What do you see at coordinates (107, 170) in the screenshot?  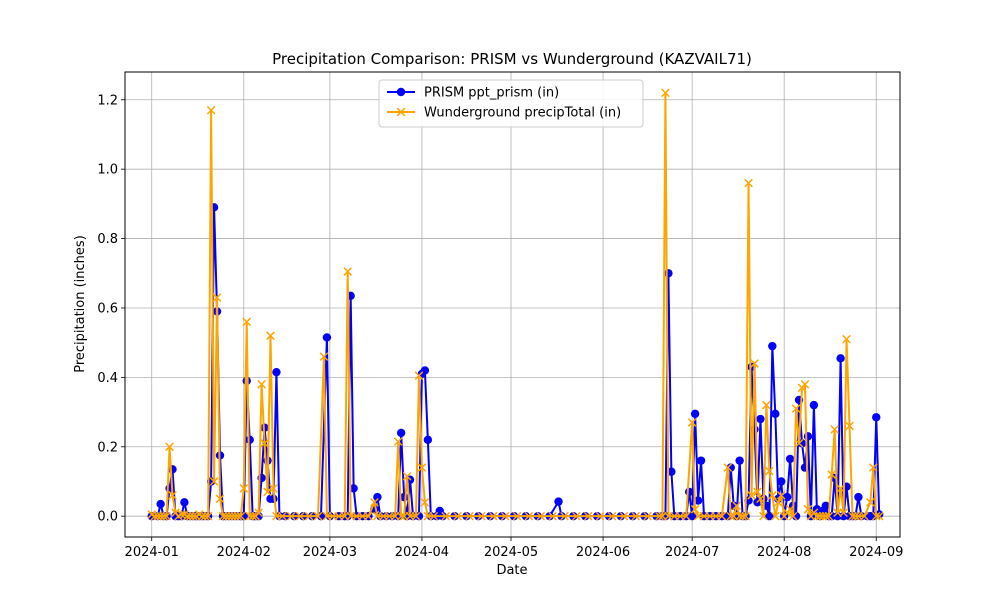 I see `y-tick-label: 1.0` at bounding box center [107, 170].